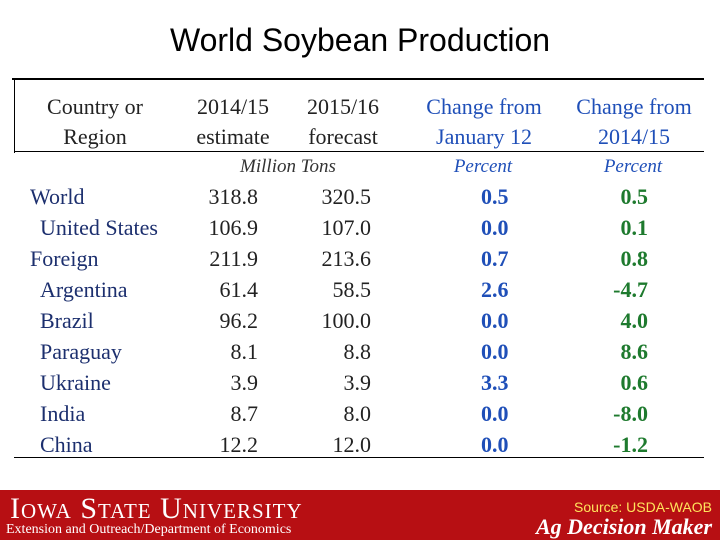  Describe the element at coordinates (634, 382) in the screenshot. I see `row-change-prev: 0.6` at that location.